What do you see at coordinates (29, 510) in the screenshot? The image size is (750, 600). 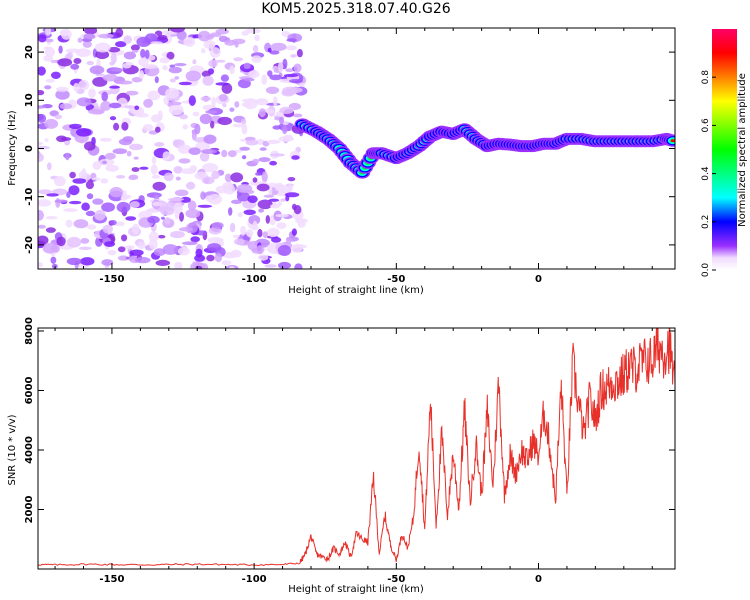 I see `y-tick-label: 2000` at bounding box center [29, 510].